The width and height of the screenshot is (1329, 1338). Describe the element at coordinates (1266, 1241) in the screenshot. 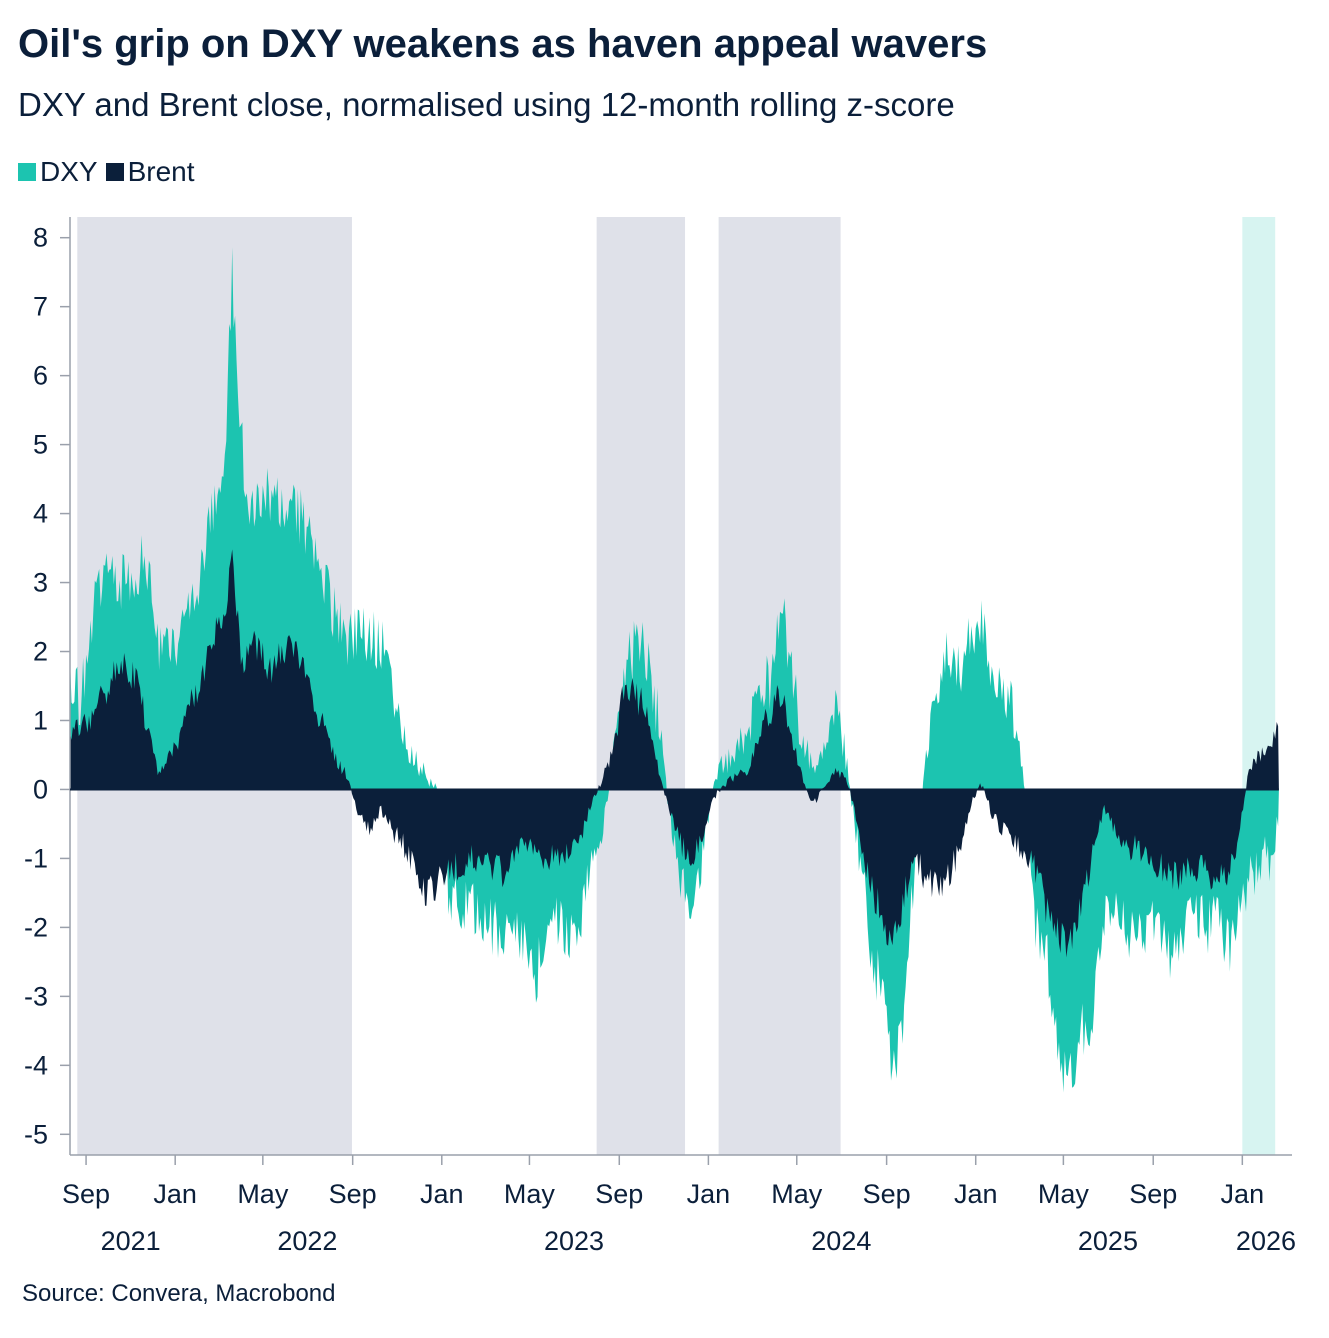

I see `x-year-label: 2026` at that location.